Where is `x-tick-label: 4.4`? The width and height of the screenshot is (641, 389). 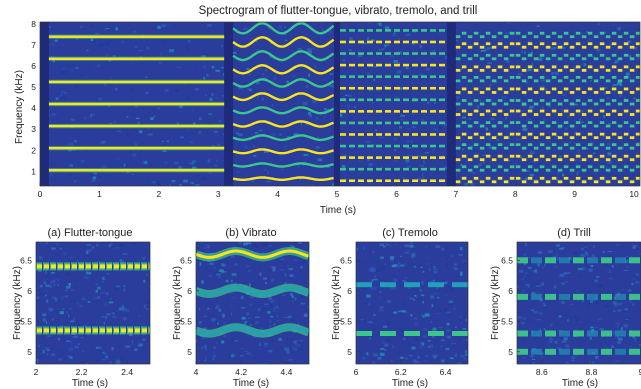 x-tick-label: 4.4 is located at coordinates (286, 372).